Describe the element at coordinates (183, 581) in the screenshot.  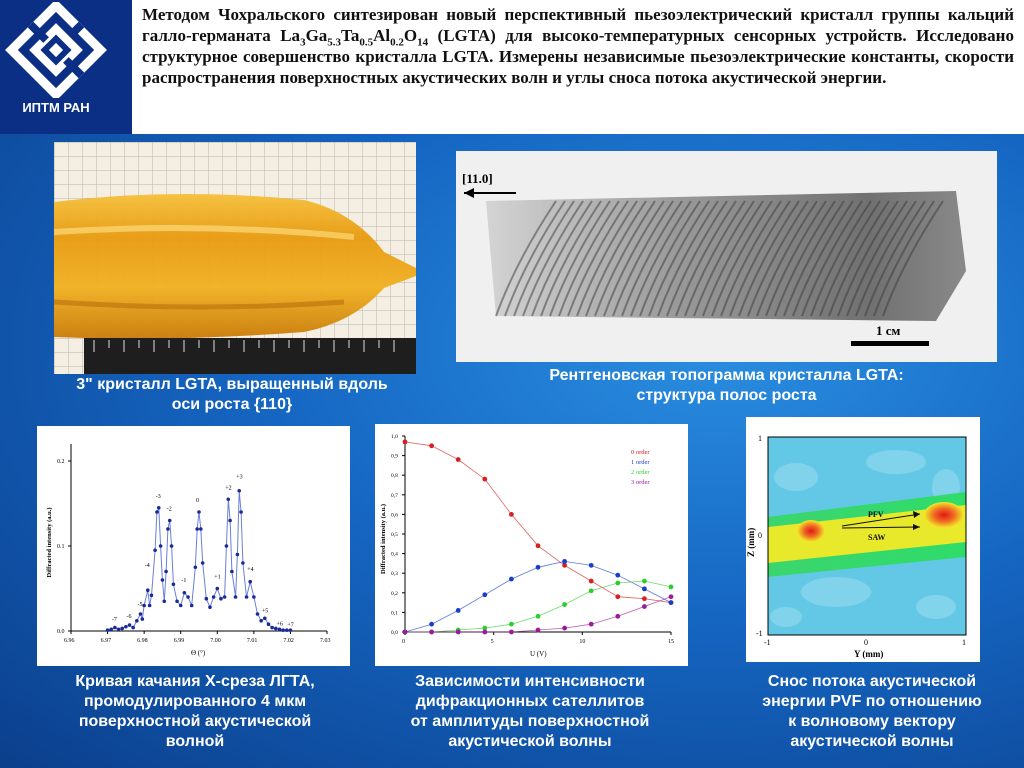
I see `peak-label: -1` at that location.